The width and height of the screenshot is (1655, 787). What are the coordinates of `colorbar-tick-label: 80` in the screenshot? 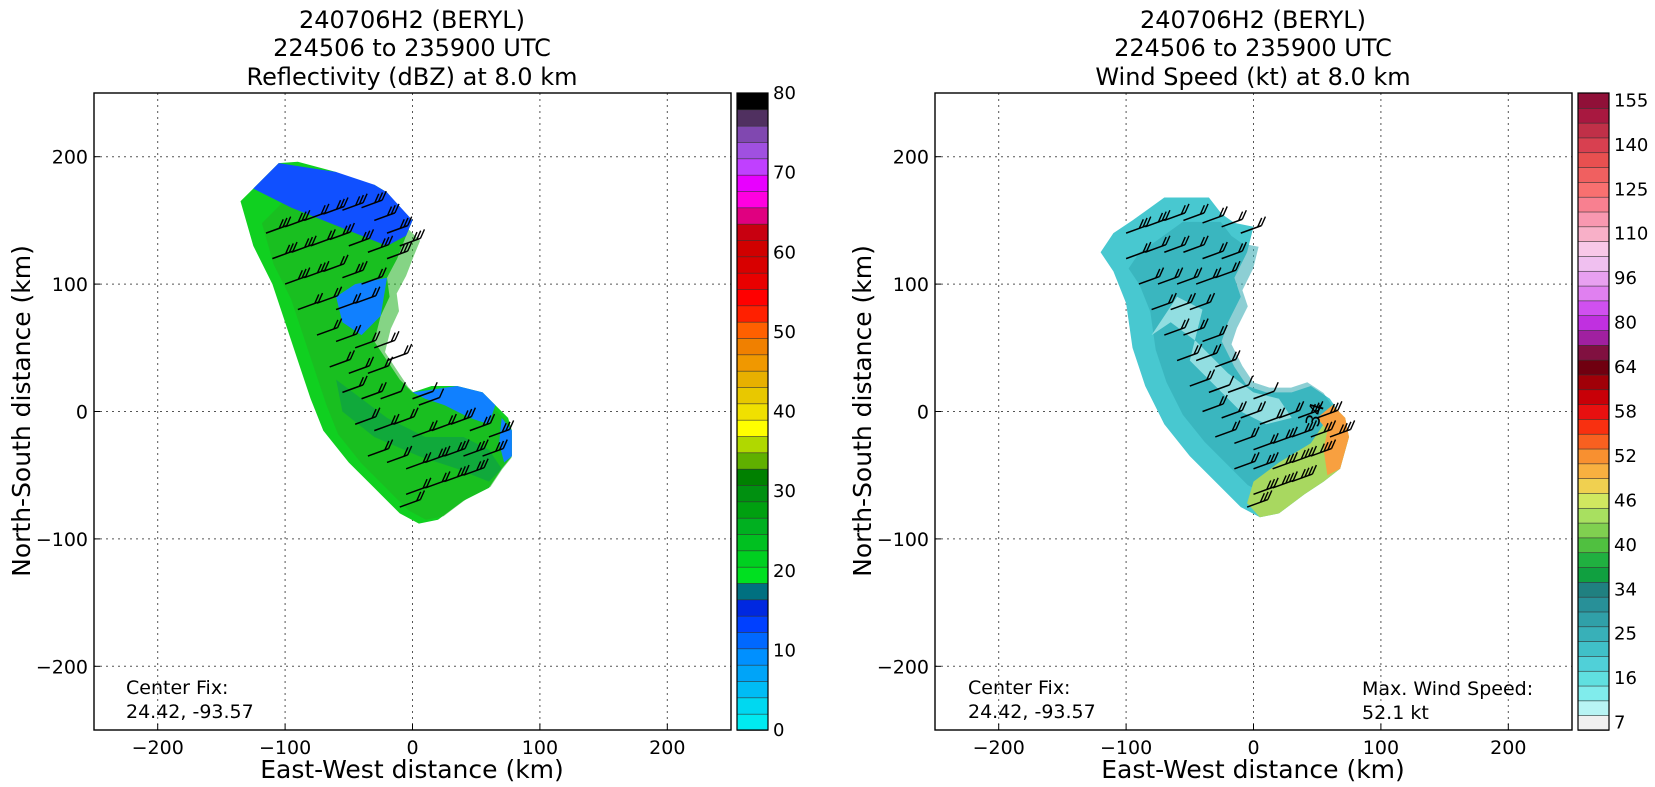 It's located at (1625, 323).